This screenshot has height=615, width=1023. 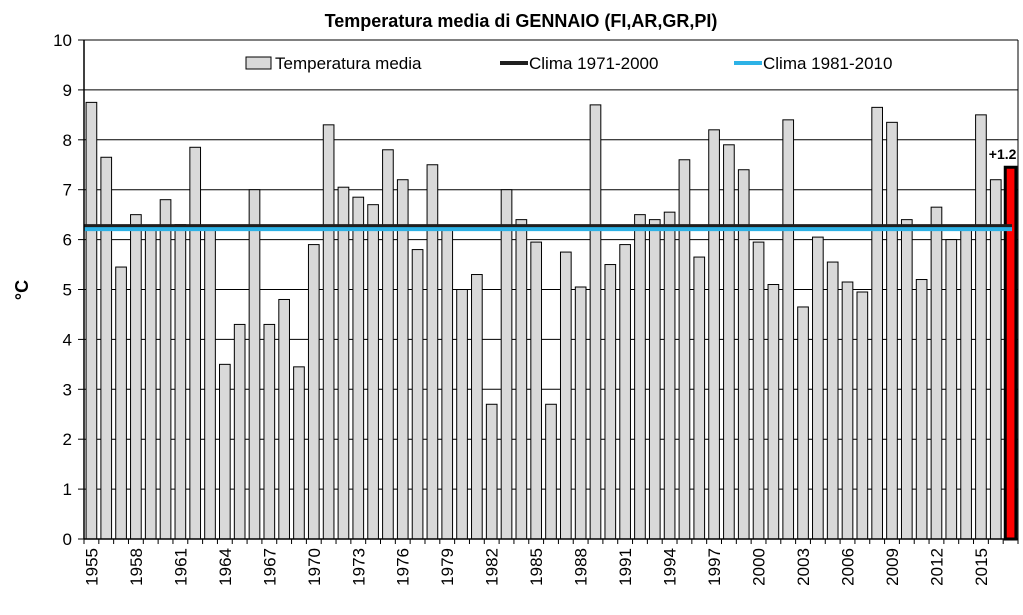 I want to click on legend-swatch-temperatura-media, so click(x=258, y=63).